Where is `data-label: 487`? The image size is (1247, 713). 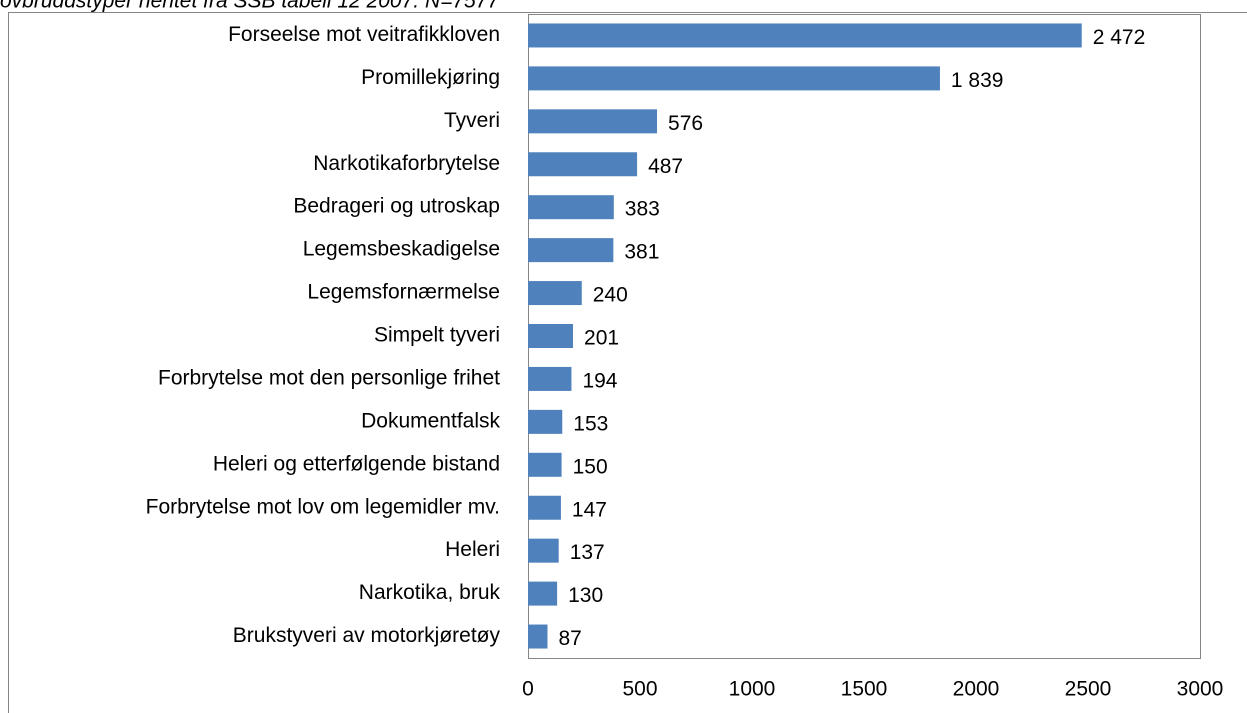 data-label: 487 is located at coordinates (665, 166).